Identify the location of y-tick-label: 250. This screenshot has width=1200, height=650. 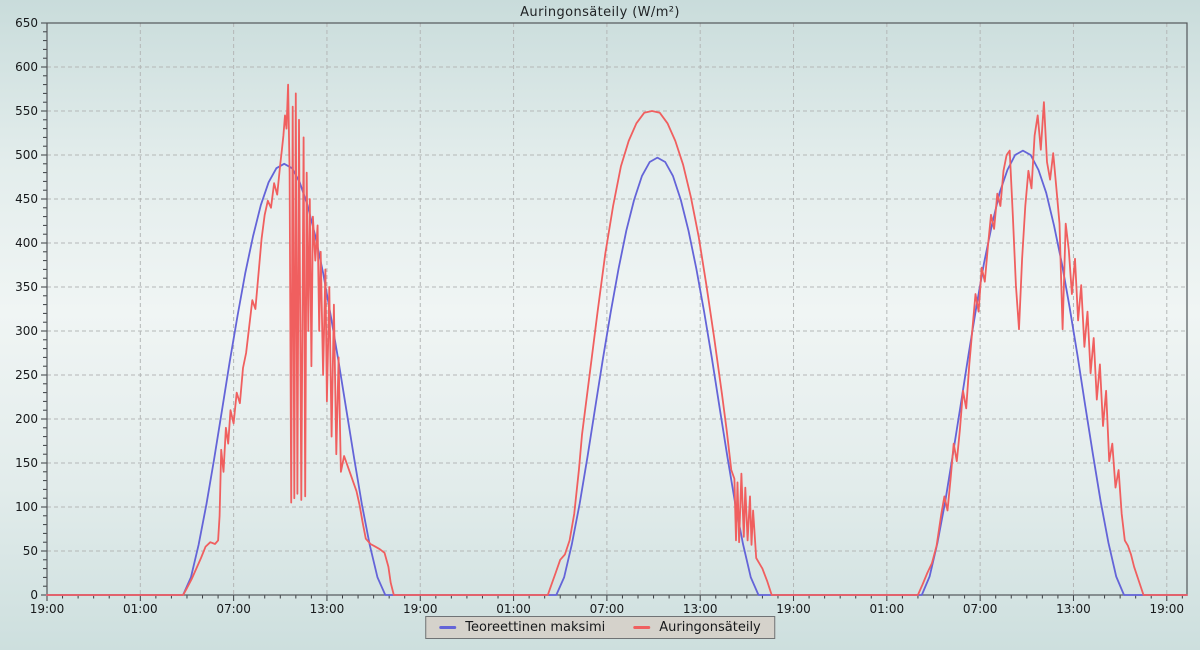
(26, 375).